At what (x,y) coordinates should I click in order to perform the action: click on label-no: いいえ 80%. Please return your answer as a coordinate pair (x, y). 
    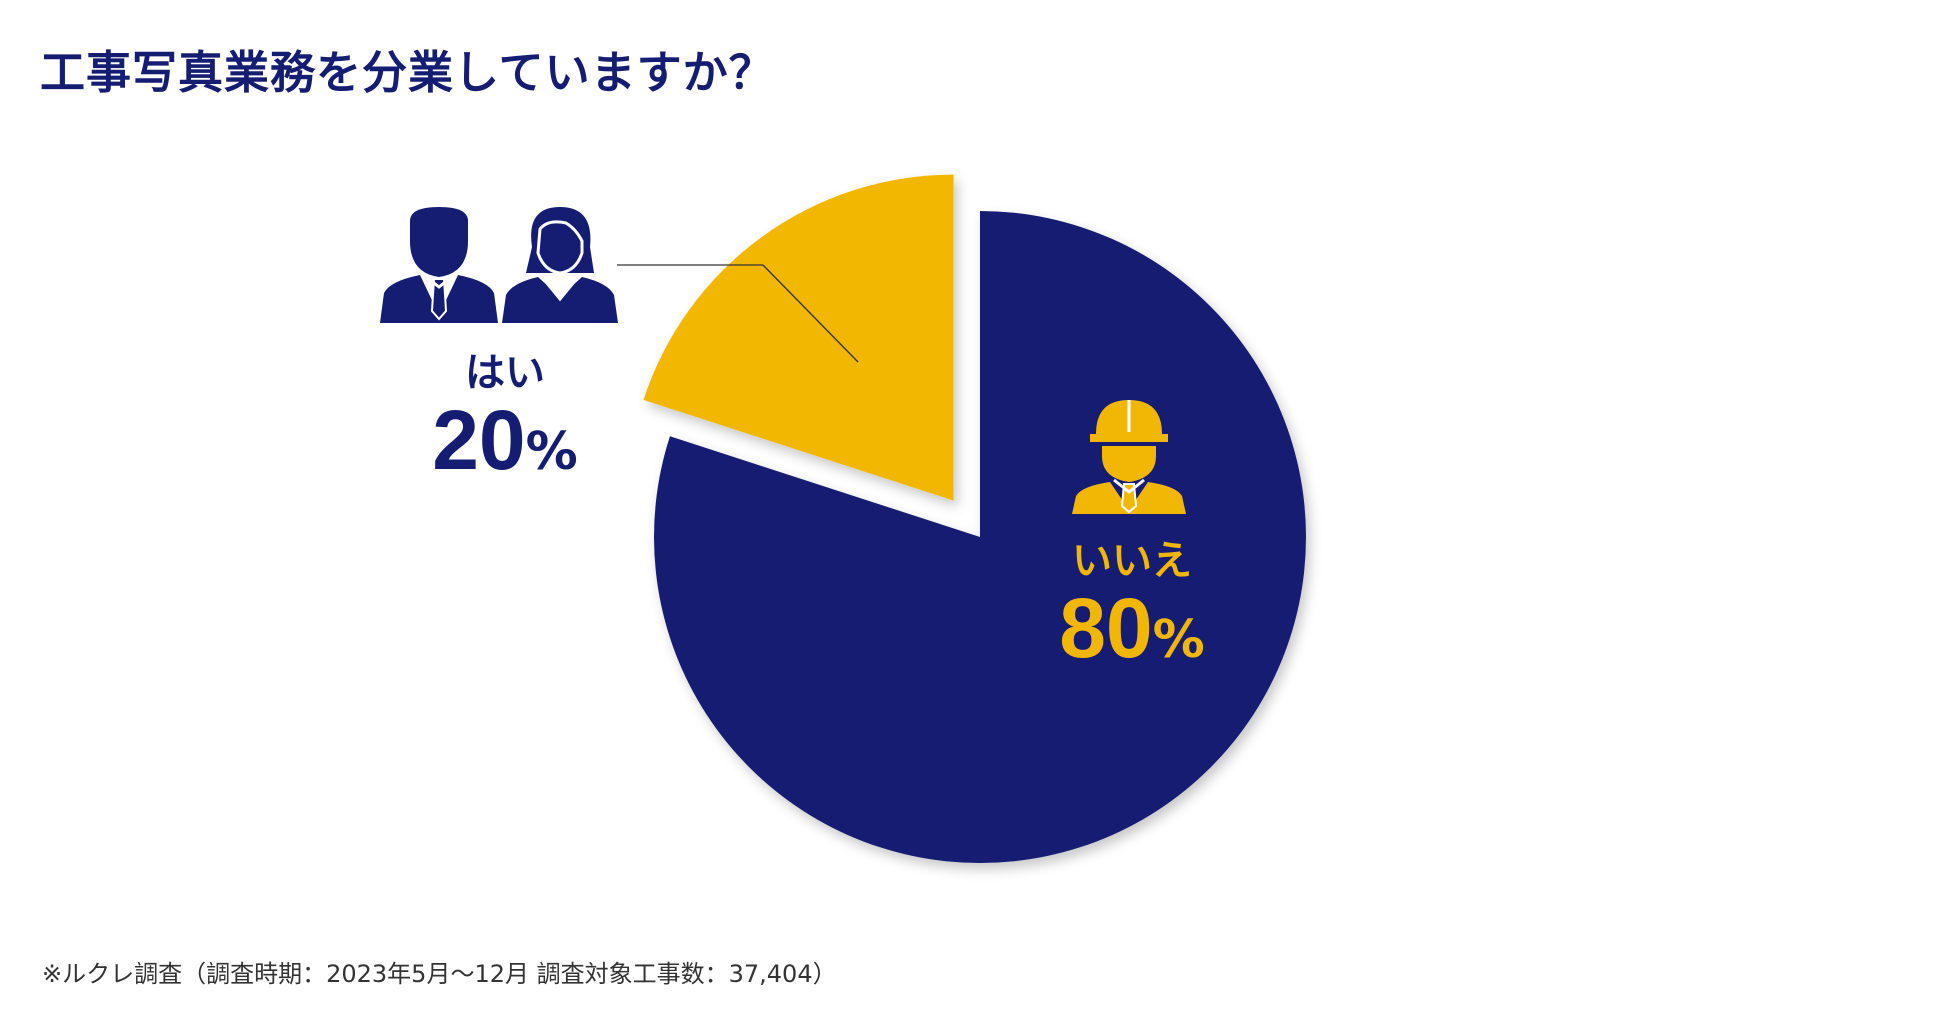
    Looking at the image, I should click on (1132, 599).